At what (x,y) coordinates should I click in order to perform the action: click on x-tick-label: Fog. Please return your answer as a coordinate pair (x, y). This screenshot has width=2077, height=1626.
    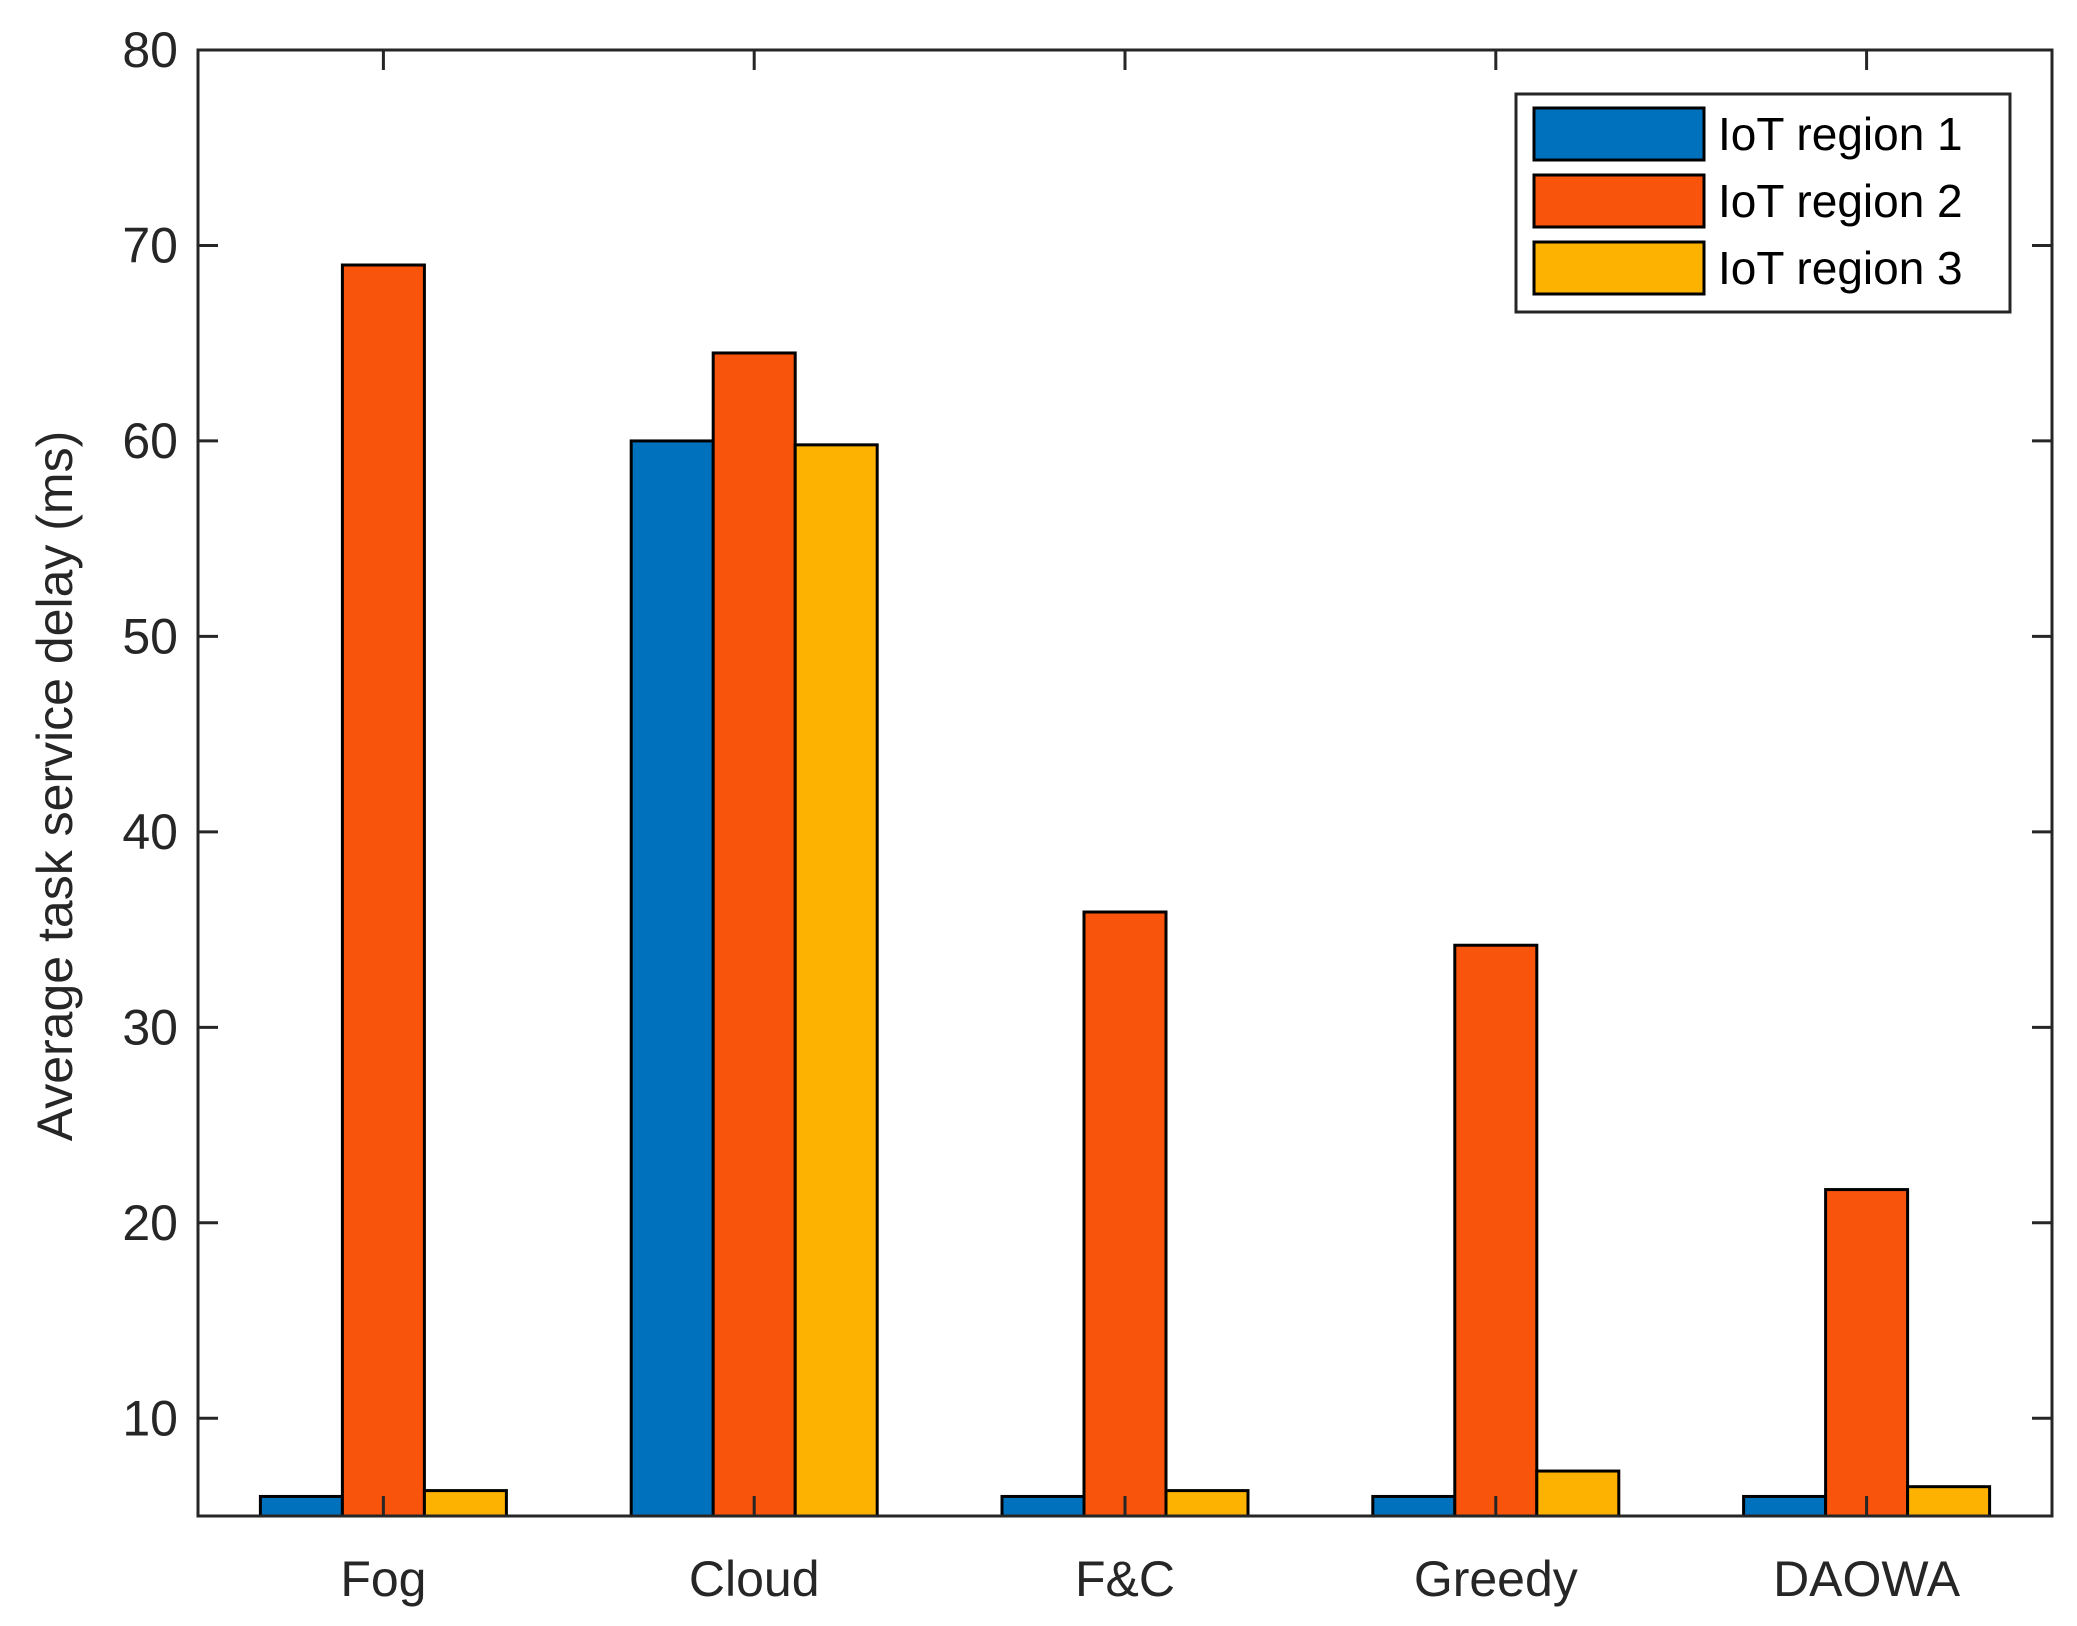
    Looking at the image, I should click on (383, 1579).